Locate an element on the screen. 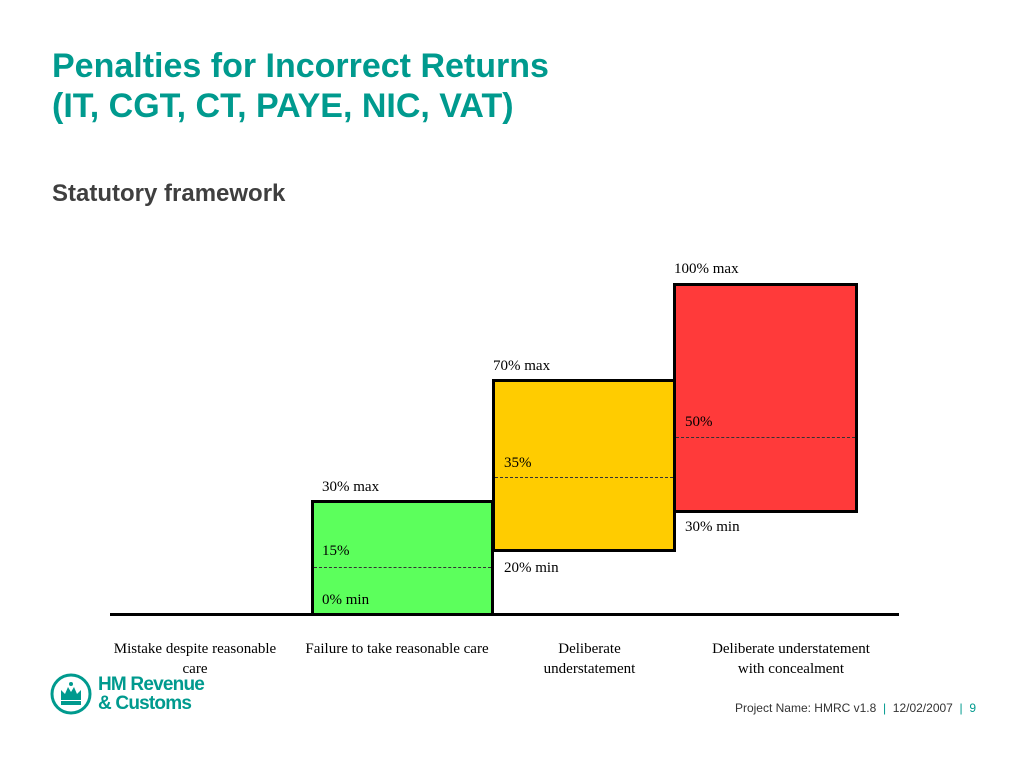  deliberate-penalty-box is located at coordinates (584, 465).